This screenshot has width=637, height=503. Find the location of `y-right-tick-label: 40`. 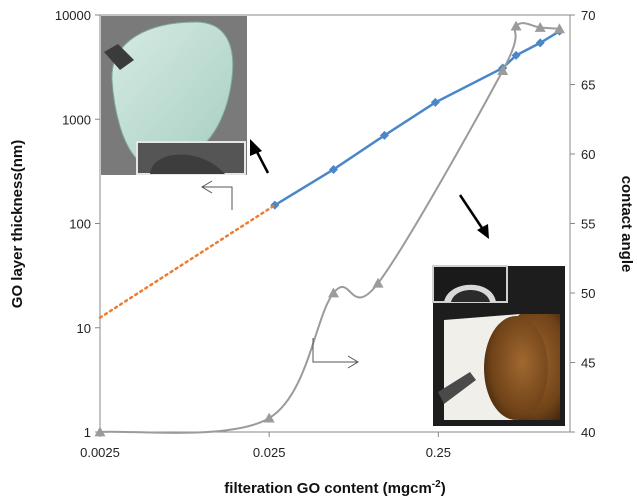

y-right-tick-label: 40 is located at coordinates (588, 432).